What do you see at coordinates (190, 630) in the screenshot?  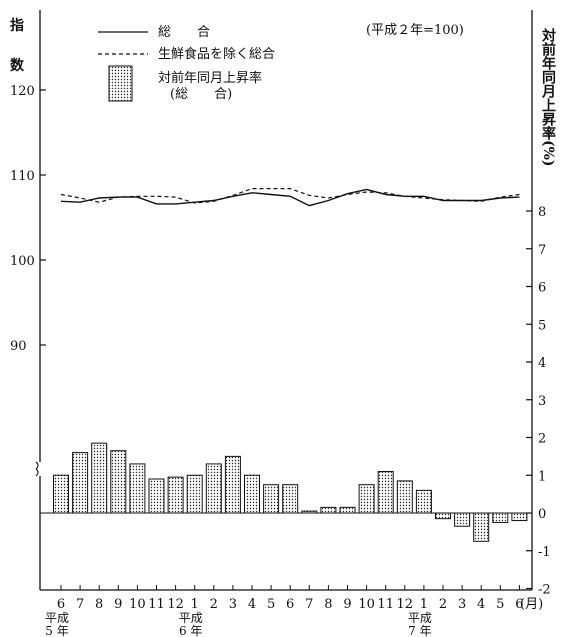 I see `year-label-line2: 6 年` at bounding box center [190, 630].